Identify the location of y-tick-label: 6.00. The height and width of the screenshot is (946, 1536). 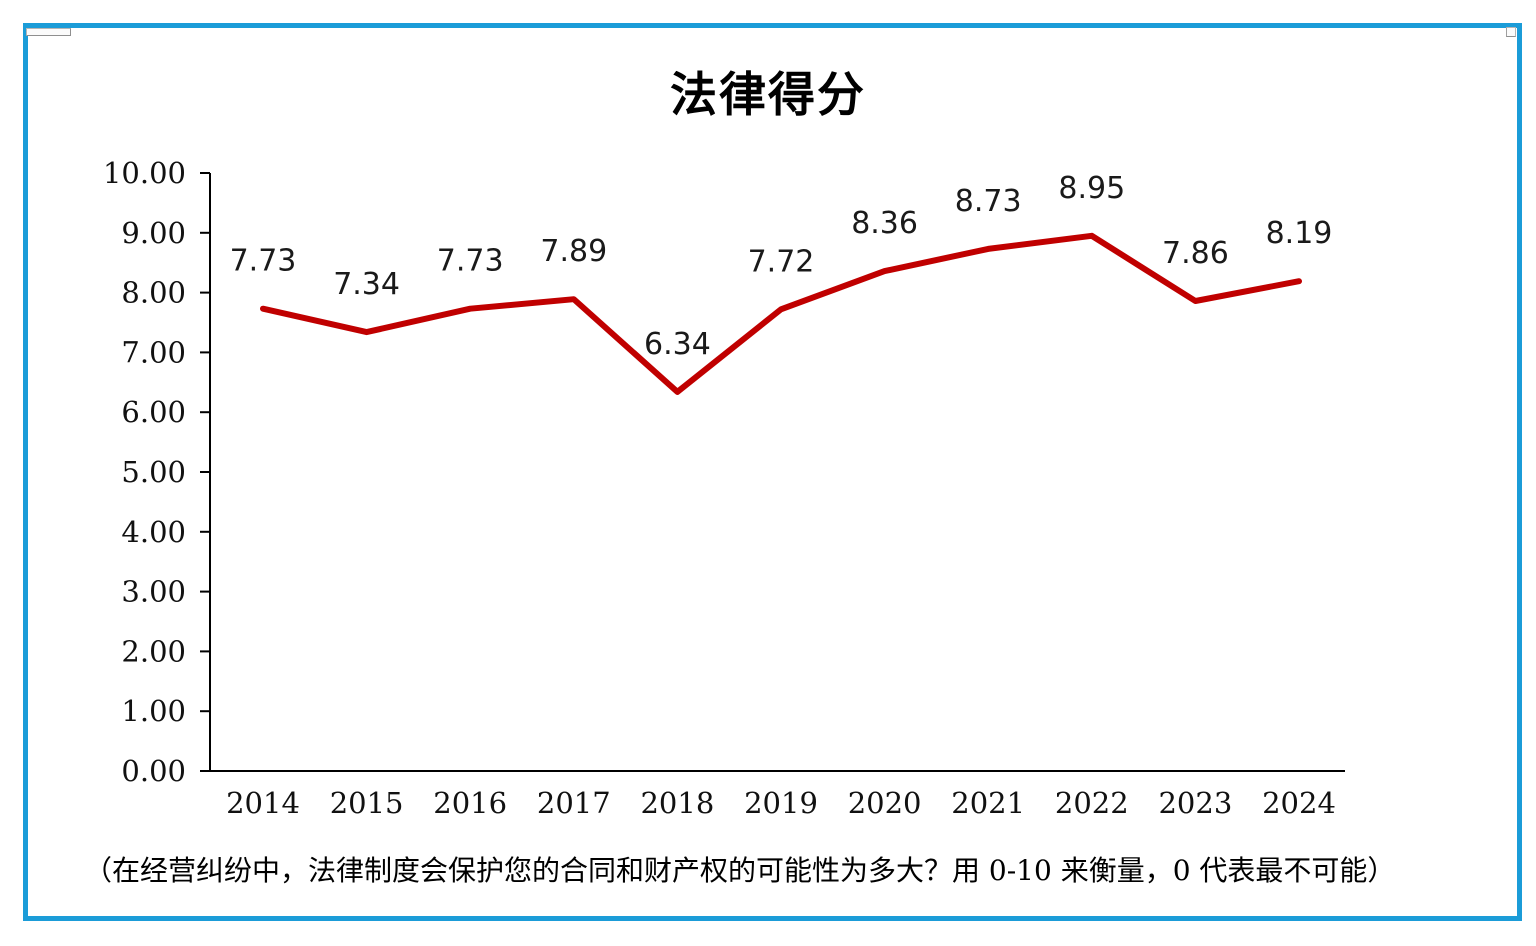
(153, 412).